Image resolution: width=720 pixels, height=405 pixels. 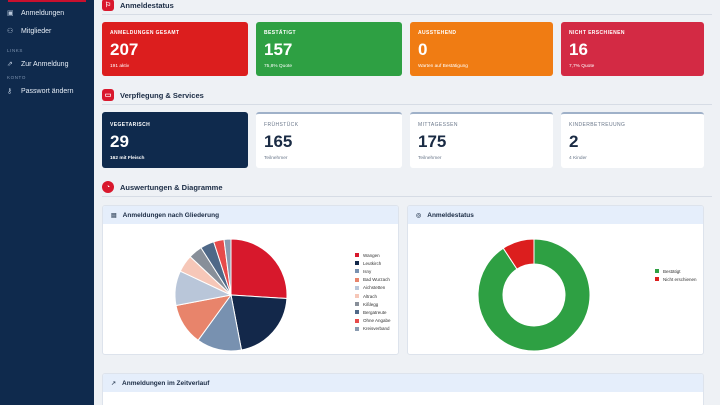 I want to click on legend-label: Aichstetten, so click(x=374, y=288).